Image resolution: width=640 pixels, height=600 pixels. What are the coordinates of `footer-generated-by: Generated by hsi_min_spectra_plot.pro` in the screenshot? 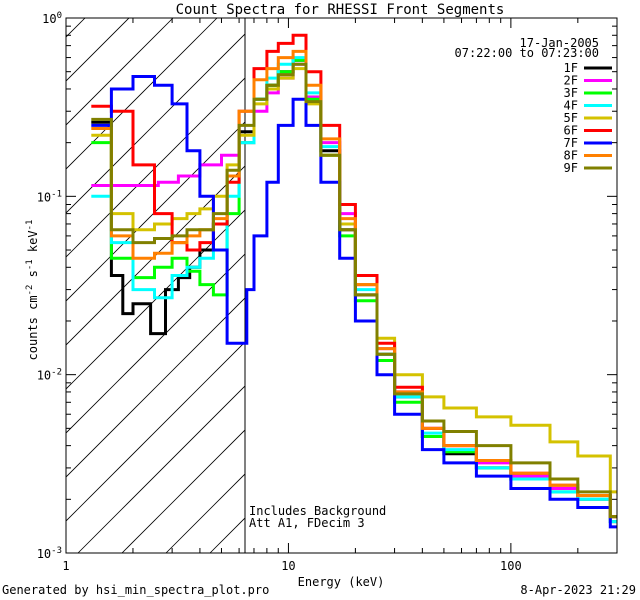 It's located at (135, 590).